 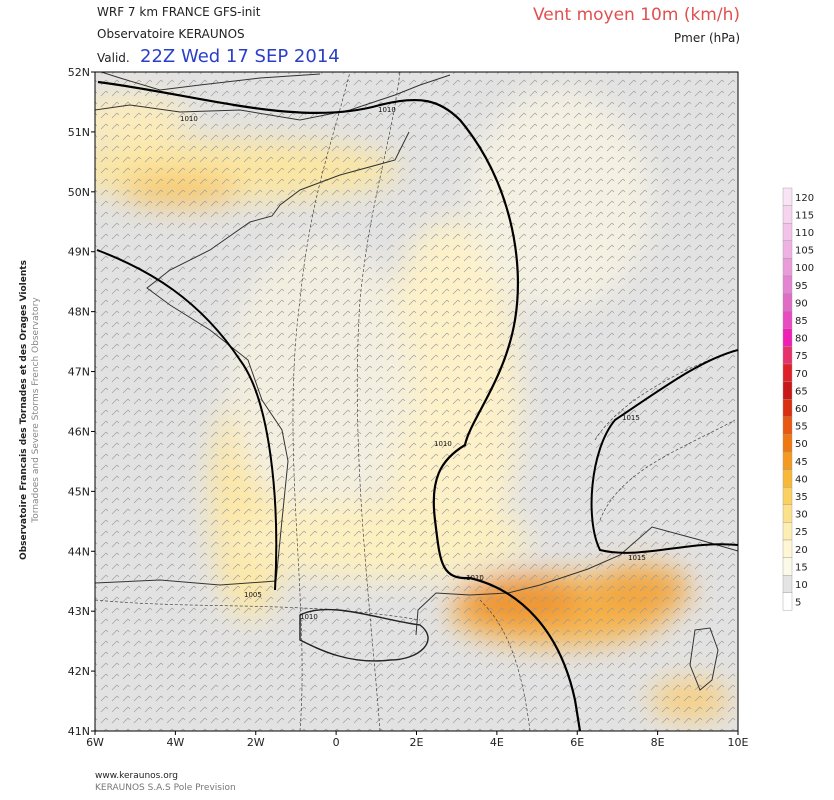 I want to click on colorbar-label: 50, so click(x=801, y=444).